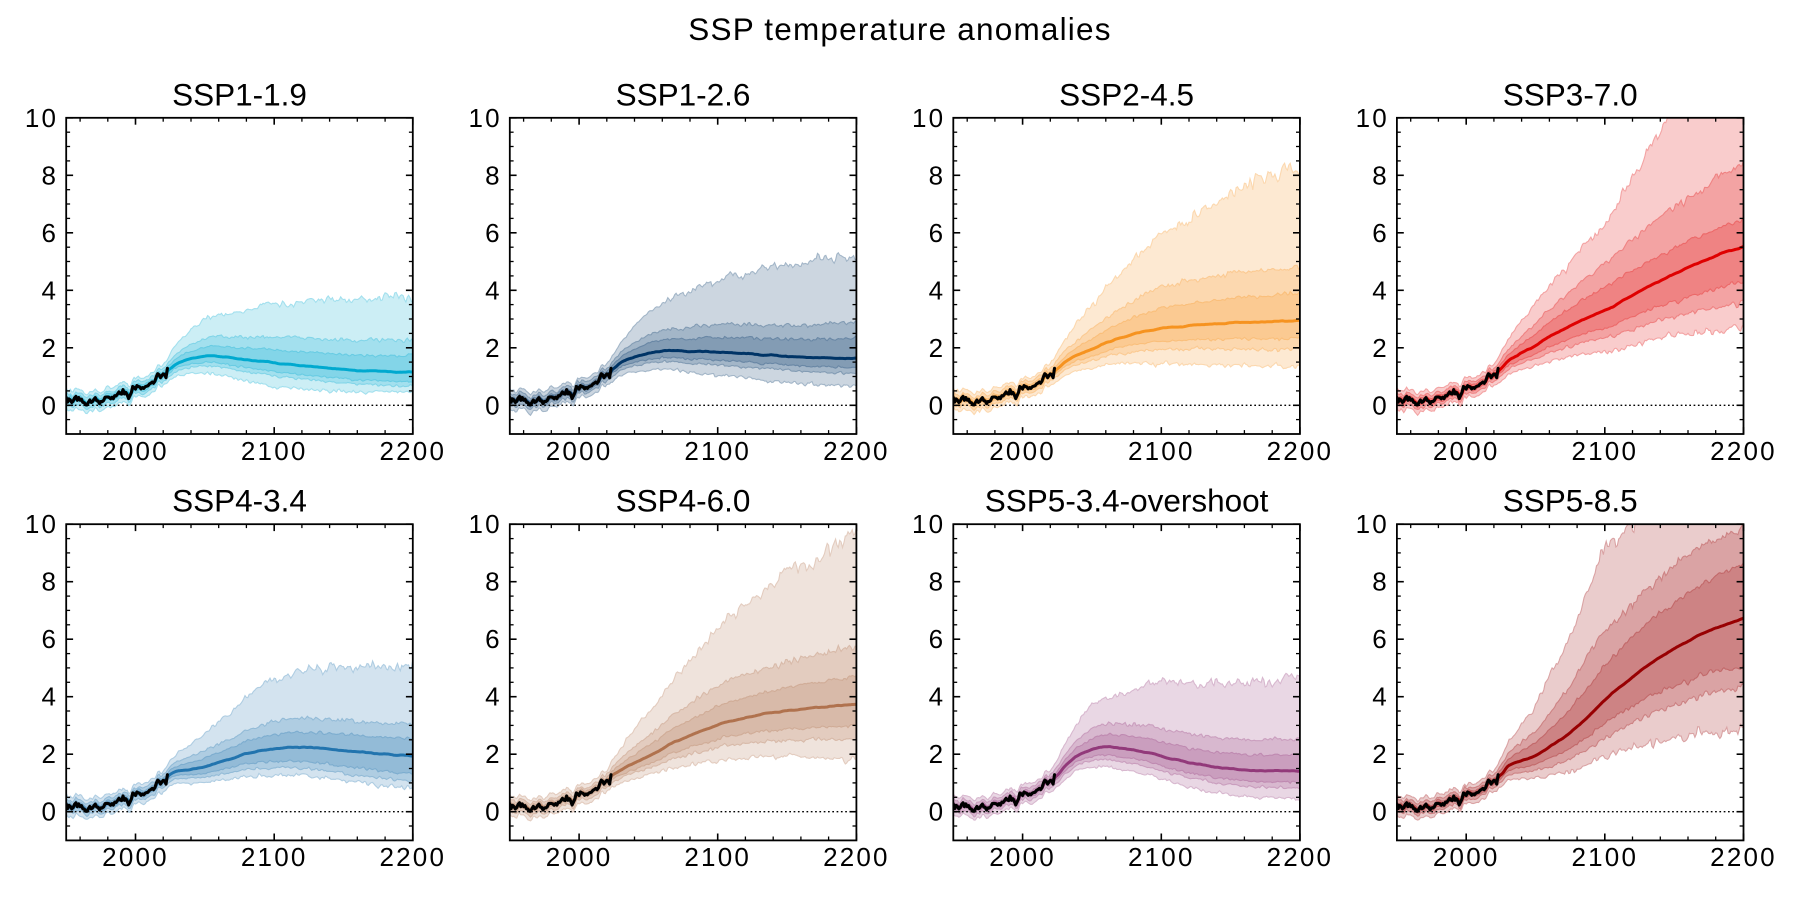  Describe the element at coordinates (683, 501) in the screenshot. I see `svg-text: SSP4-6.0` at that location.